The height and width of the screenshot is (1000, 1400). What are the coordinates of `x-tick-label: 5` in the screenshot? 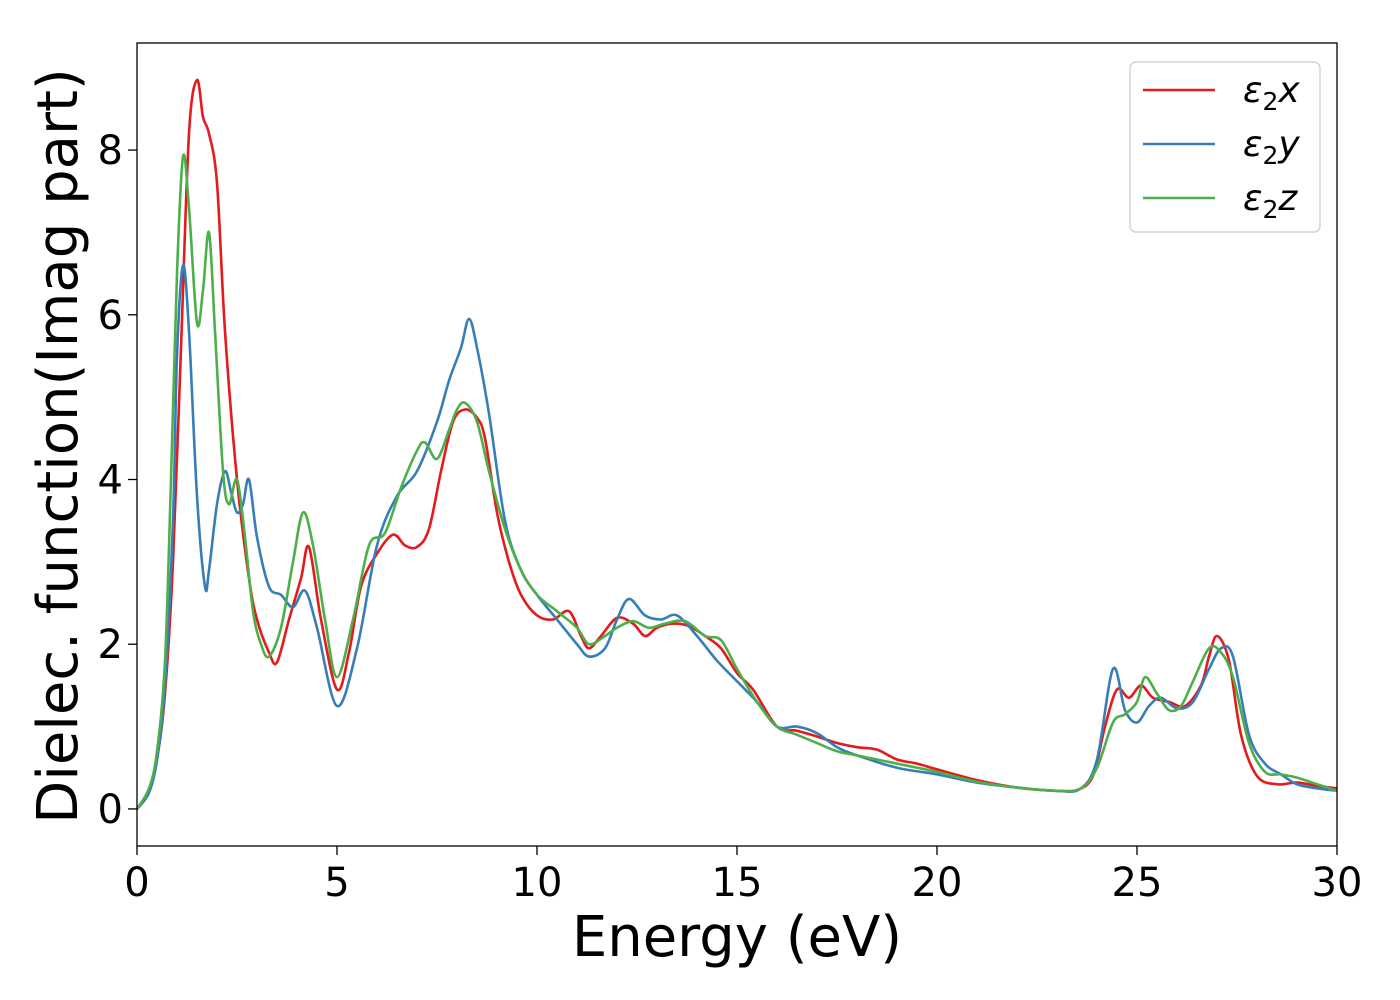 It's located at (336, 883).